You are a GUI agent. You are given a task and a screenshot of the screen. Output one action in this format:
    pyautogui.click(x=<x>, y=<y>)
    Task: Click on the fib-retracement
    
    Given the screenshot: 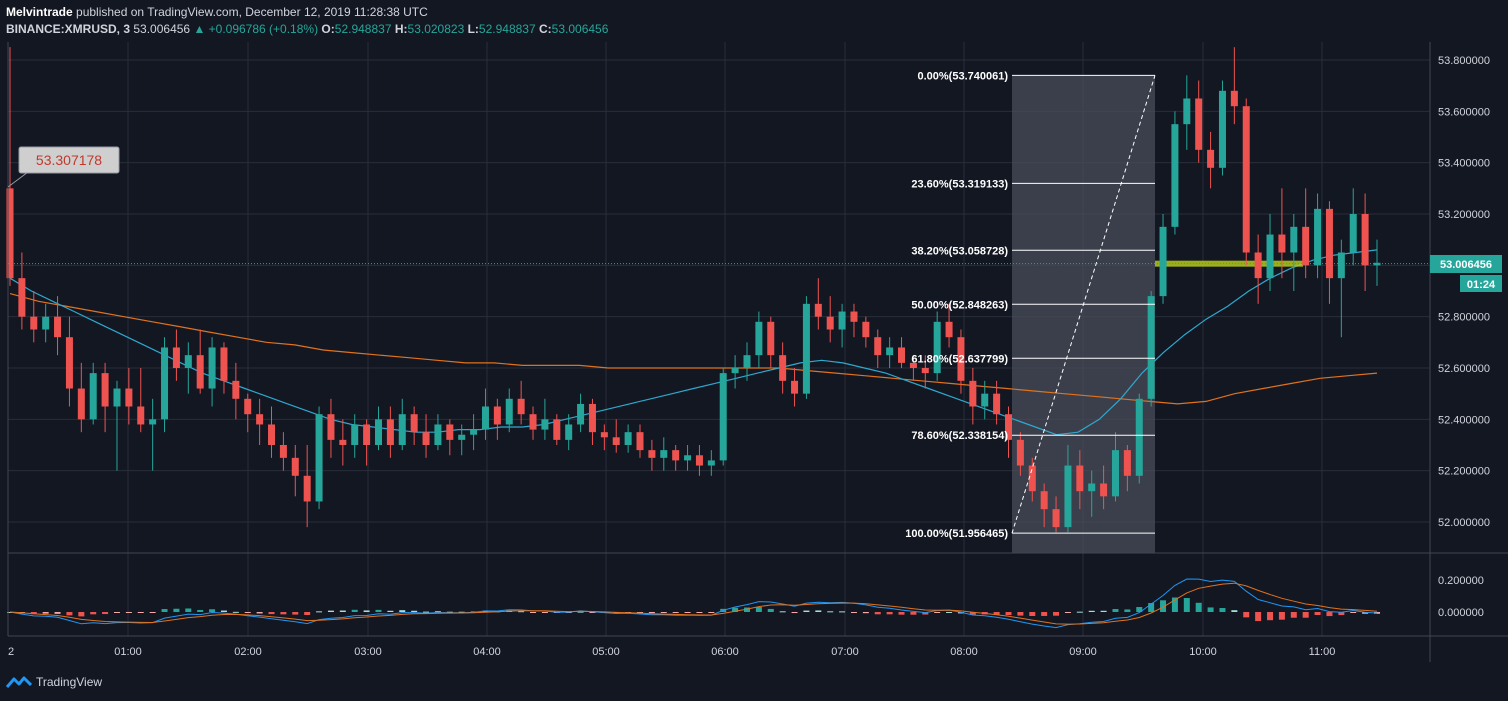 What is the action you would take?
    pyautogui.click(x=1083, y=314)
    